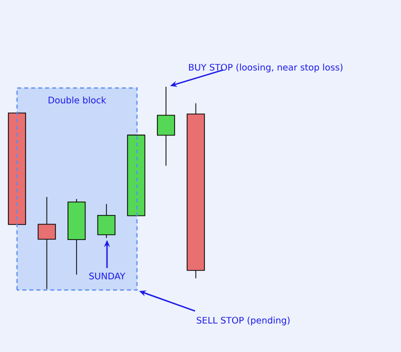 The width and height of the screenshot is (401, 352). Describe the element at coordinates (265, 68) in the screenshot. I see `text: BUY STOP (loosing, near stop loss)` at that location.